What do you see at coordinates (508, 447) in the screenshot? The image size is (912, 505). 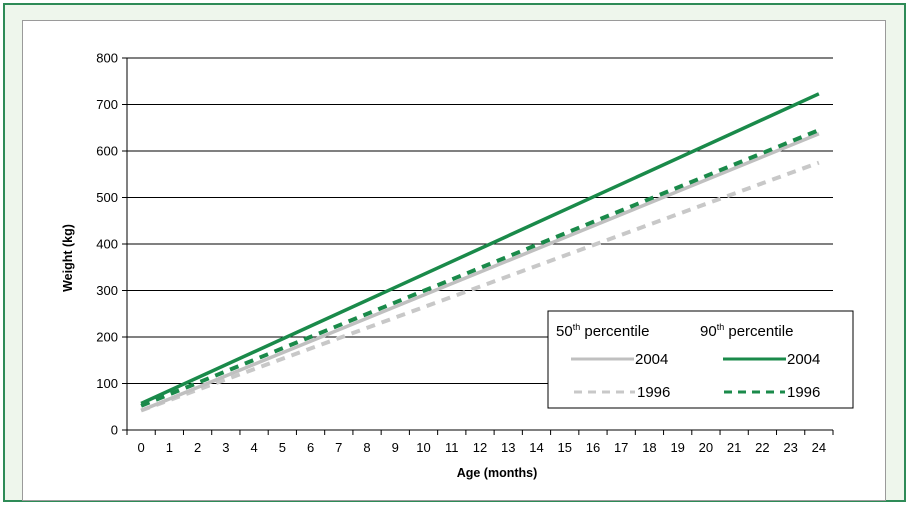 I see `x-tick-label: 13` at bounding box center [508, 447].